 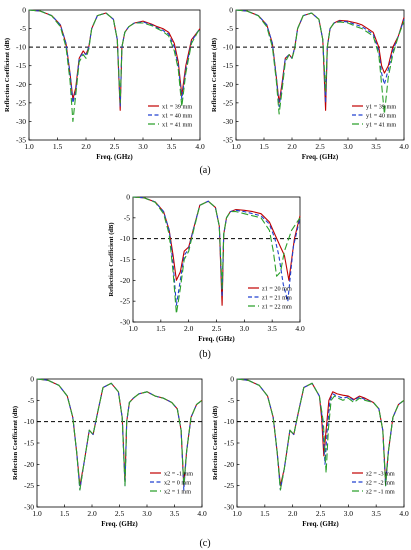 I want to click on legend-entry: x2 = 0 mm, so click(x=177, y=482).